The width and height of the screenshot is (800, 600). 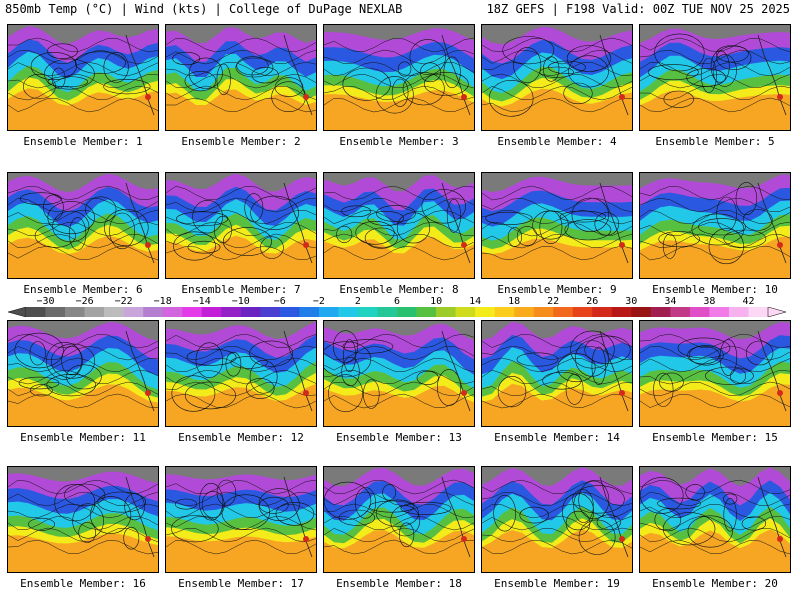 What do you see at coordinates (399, 583) in the screenshot?
I see `ensemble-member-label: Ensemble Member: 18` at bounding box center [399, 583].